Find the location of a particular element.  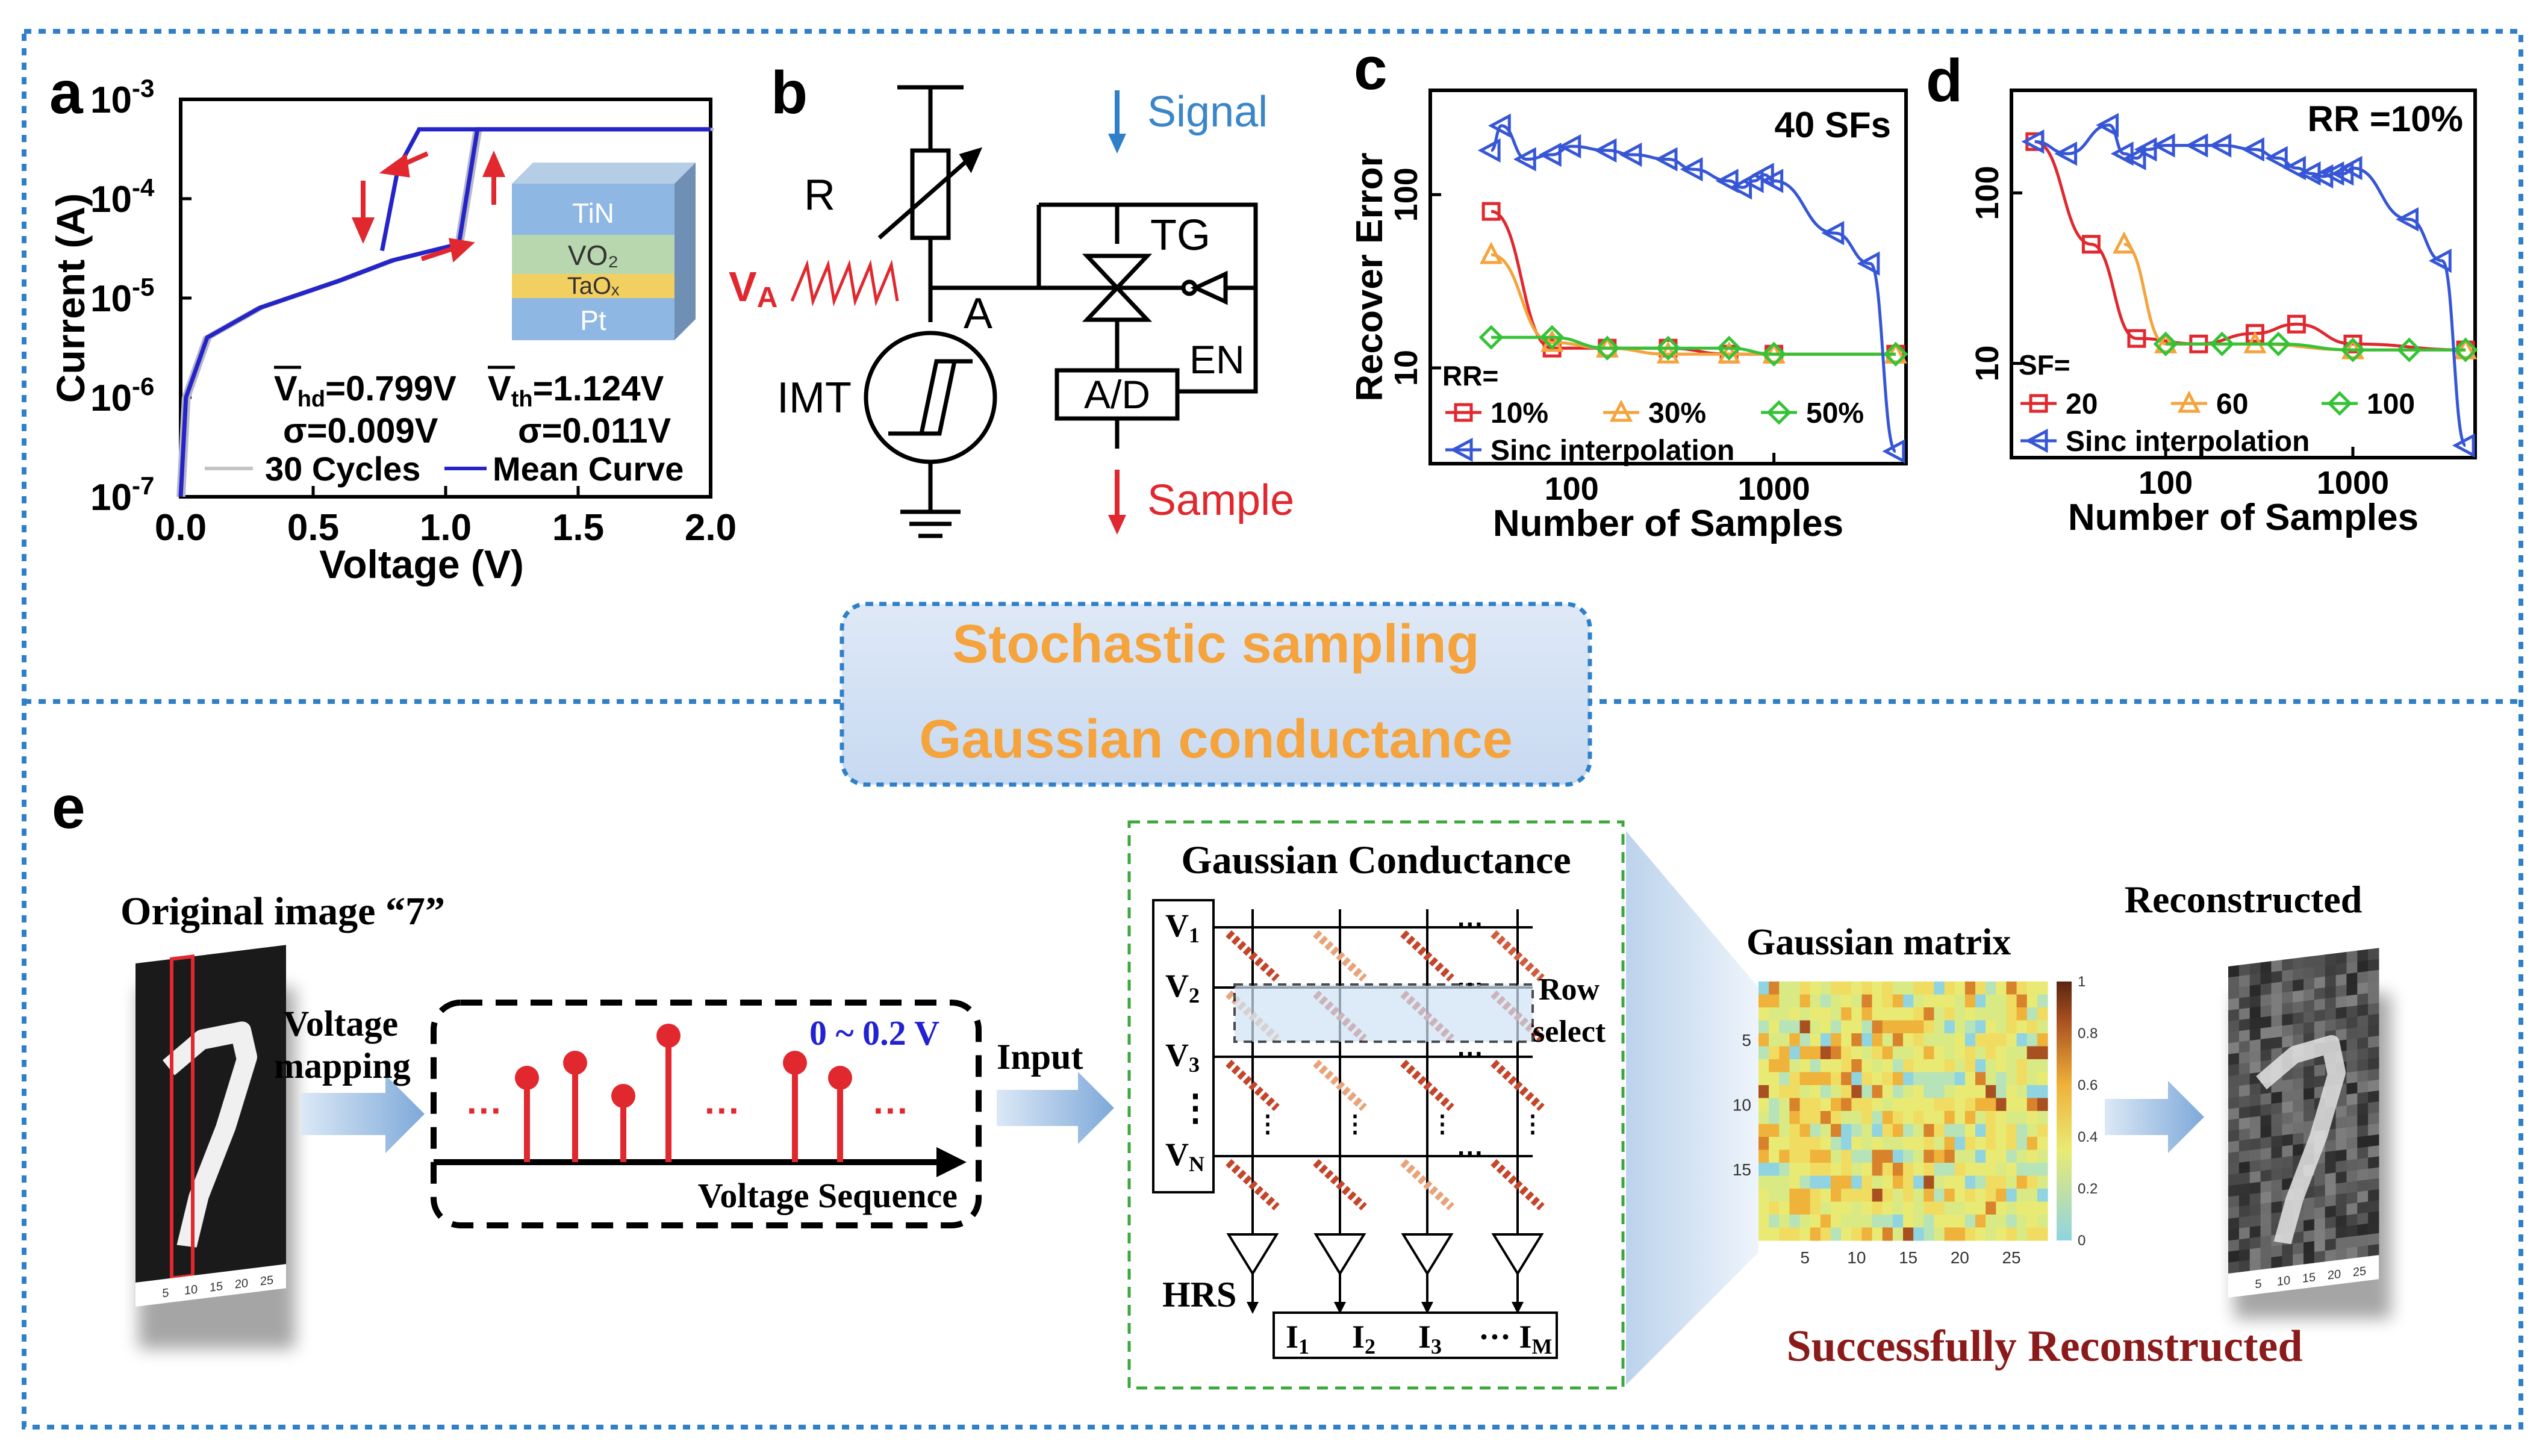

zoom-funnel is located at coordinates (1692, 1108).